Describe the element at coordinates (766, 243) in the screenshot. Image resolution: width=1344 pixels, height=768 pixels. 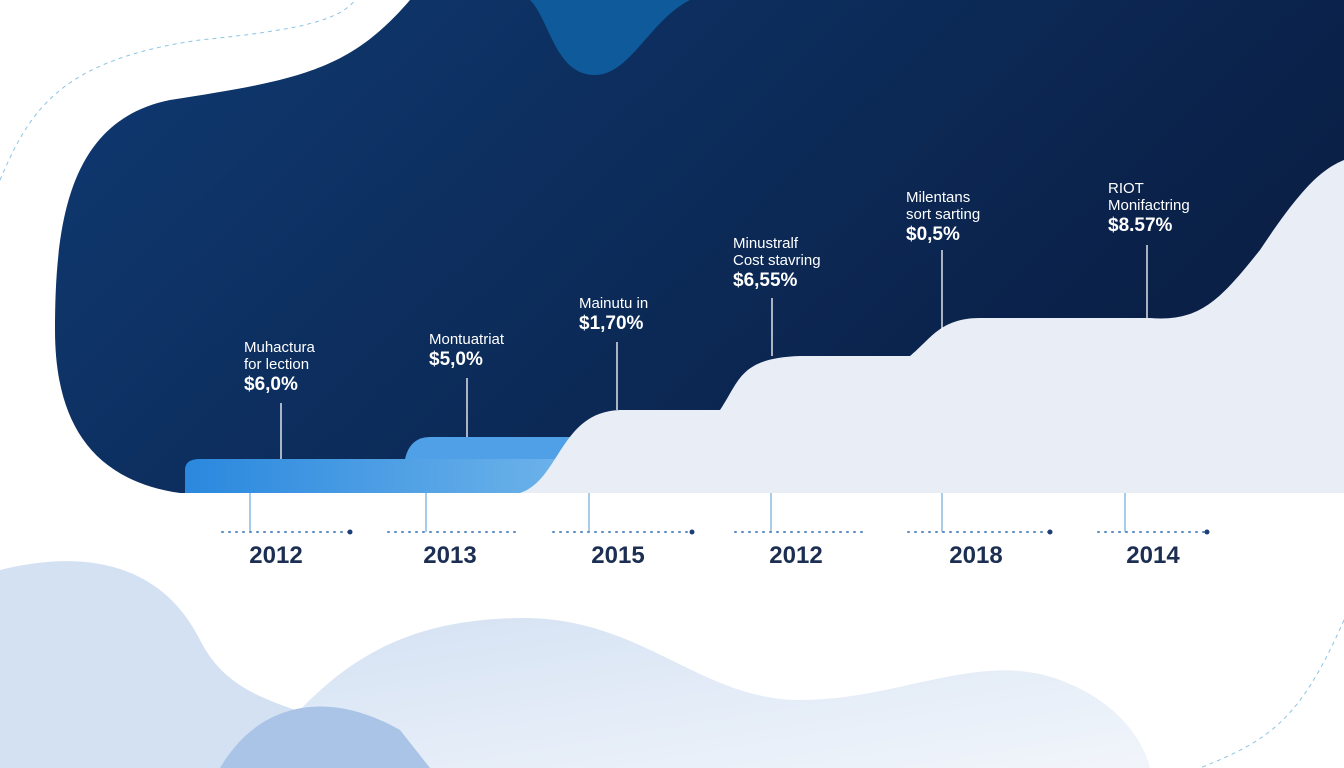
I see `milestone-title: Minustralf` at that location.